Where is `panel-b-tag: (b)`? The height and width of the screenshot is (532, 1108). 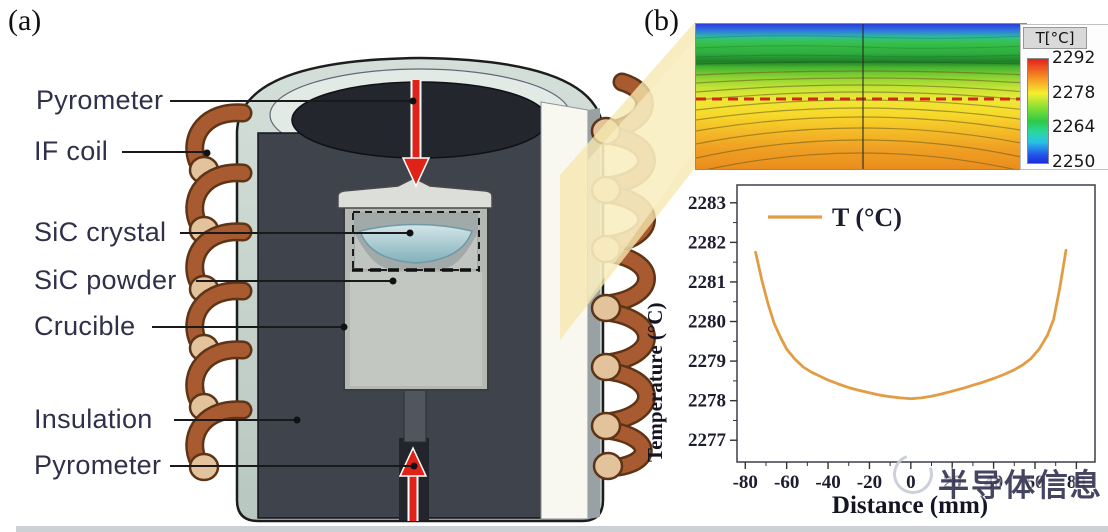 panel-b-tag: (b) is located at coordinates (661, 20).